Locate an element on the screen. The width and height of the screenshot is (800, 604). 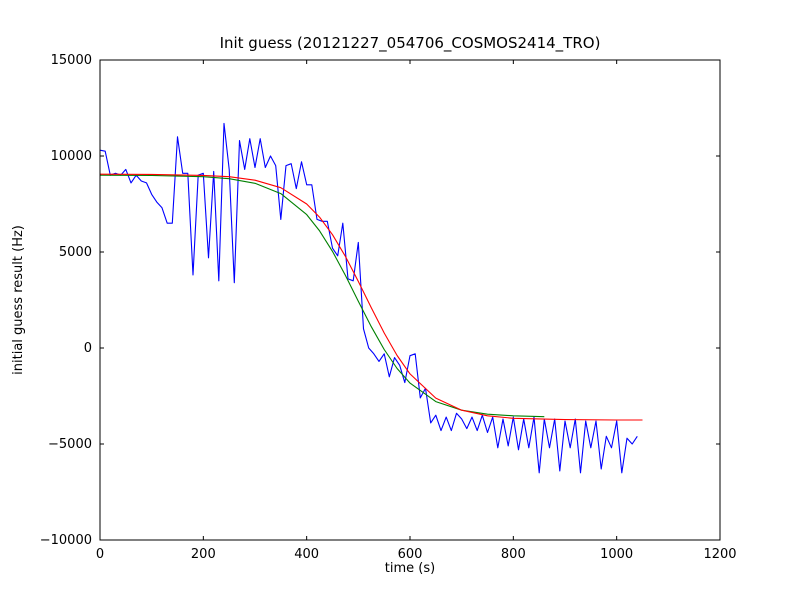
x-tick-label: 0 is located at coordinates (100, 554).